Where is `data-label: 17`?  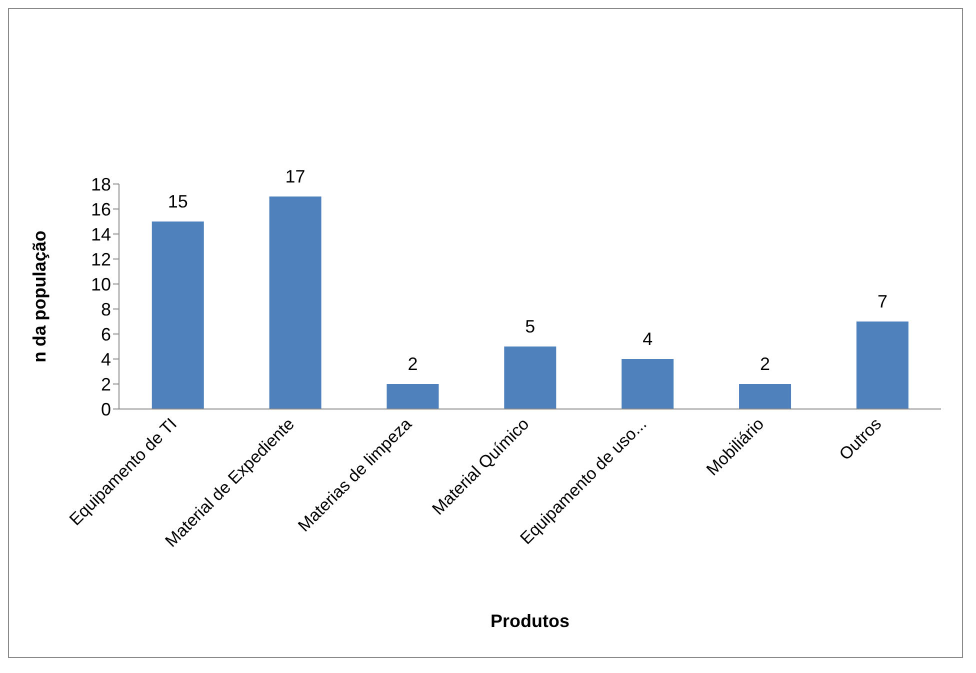
data-label: 17 is located at coordinates (295, 176).